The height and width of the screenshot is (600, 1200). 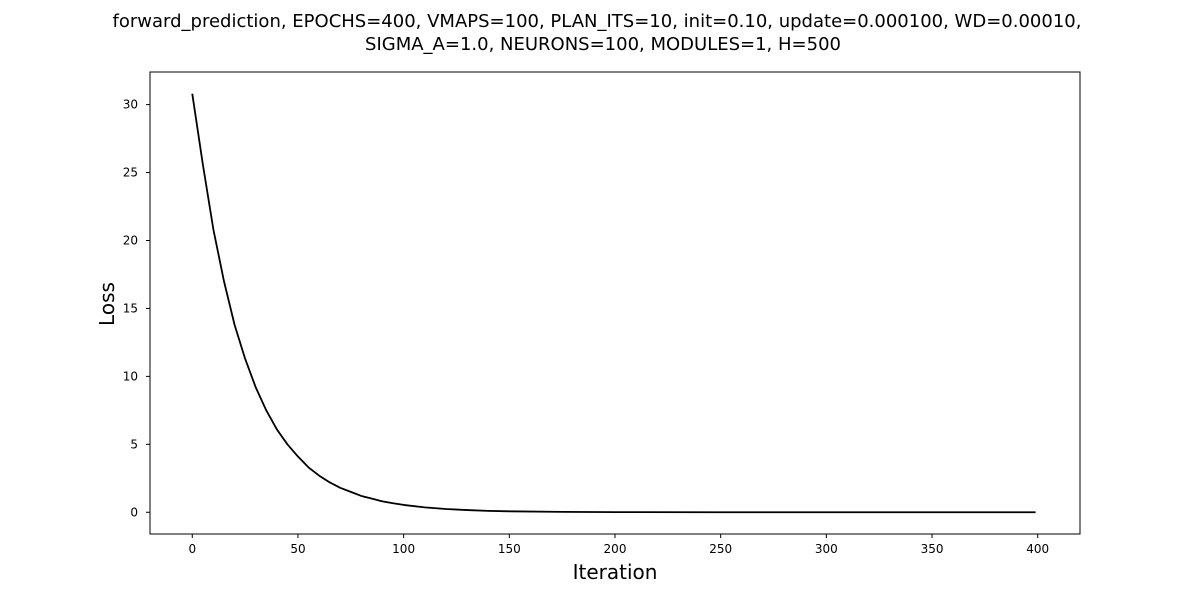 What do you see at coordinates (1037, 549) in the screenshot?
I see `x-tick-label: 400` at bounding box center [1037, 549].